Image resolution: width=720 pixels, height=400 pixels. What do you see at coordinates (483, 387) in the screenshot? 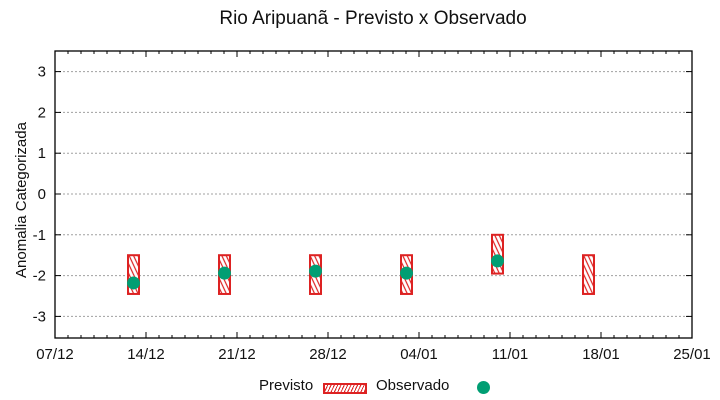
I see `legend-observado-marker` at bounding box center [483, 387].